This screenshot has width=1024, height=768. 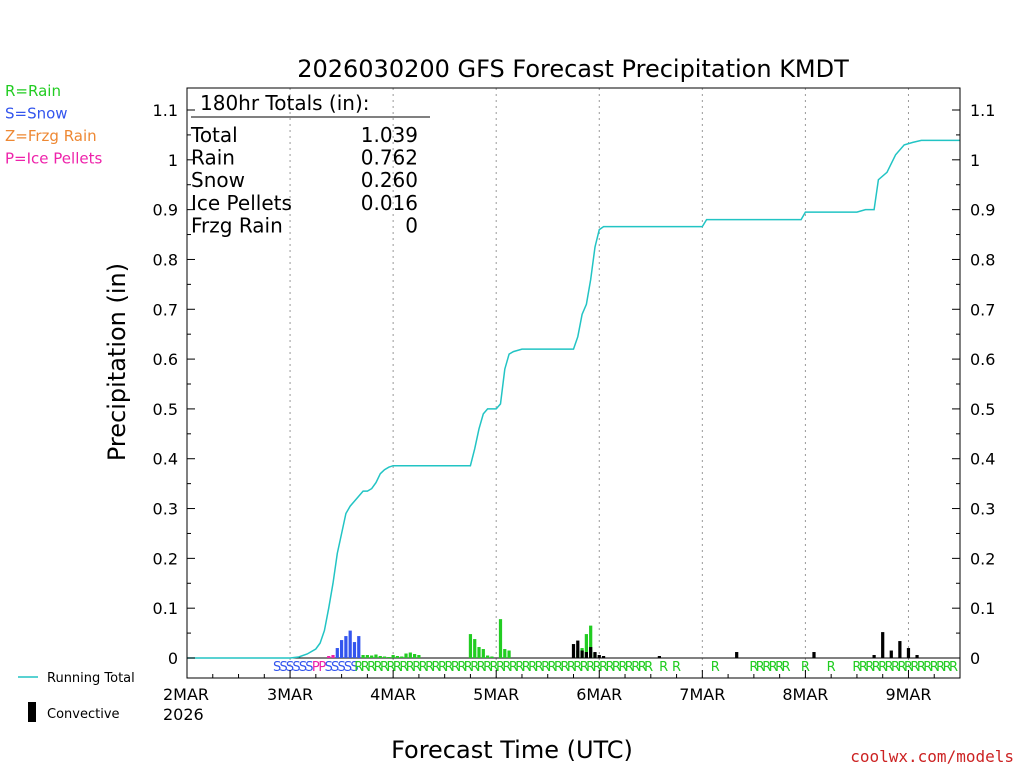 What do you see at coordinates (76, 696) in the screenshot?
I see `line-legend: Running Total Convective` at bounding box center [76, 696].